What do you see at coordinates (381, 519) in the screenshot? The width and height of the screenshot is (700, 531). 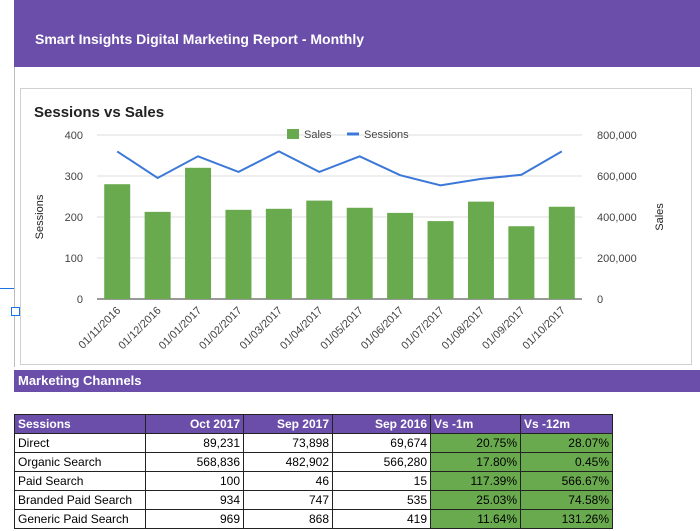 I see `sep-2016-value: 419` at bounding box center [381, 519].